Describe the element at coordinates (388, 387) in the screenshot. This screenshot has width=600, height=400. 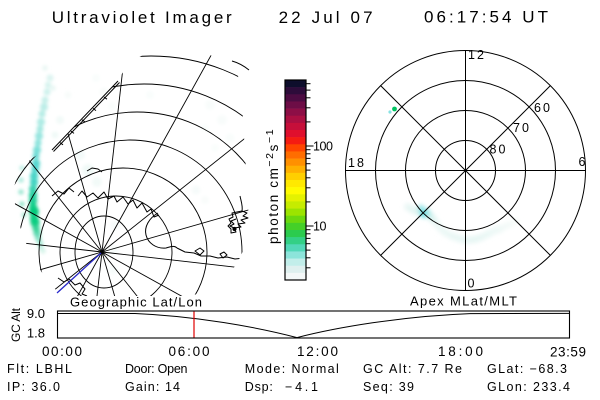
I see `svg-text: Seq: 39` at that location.